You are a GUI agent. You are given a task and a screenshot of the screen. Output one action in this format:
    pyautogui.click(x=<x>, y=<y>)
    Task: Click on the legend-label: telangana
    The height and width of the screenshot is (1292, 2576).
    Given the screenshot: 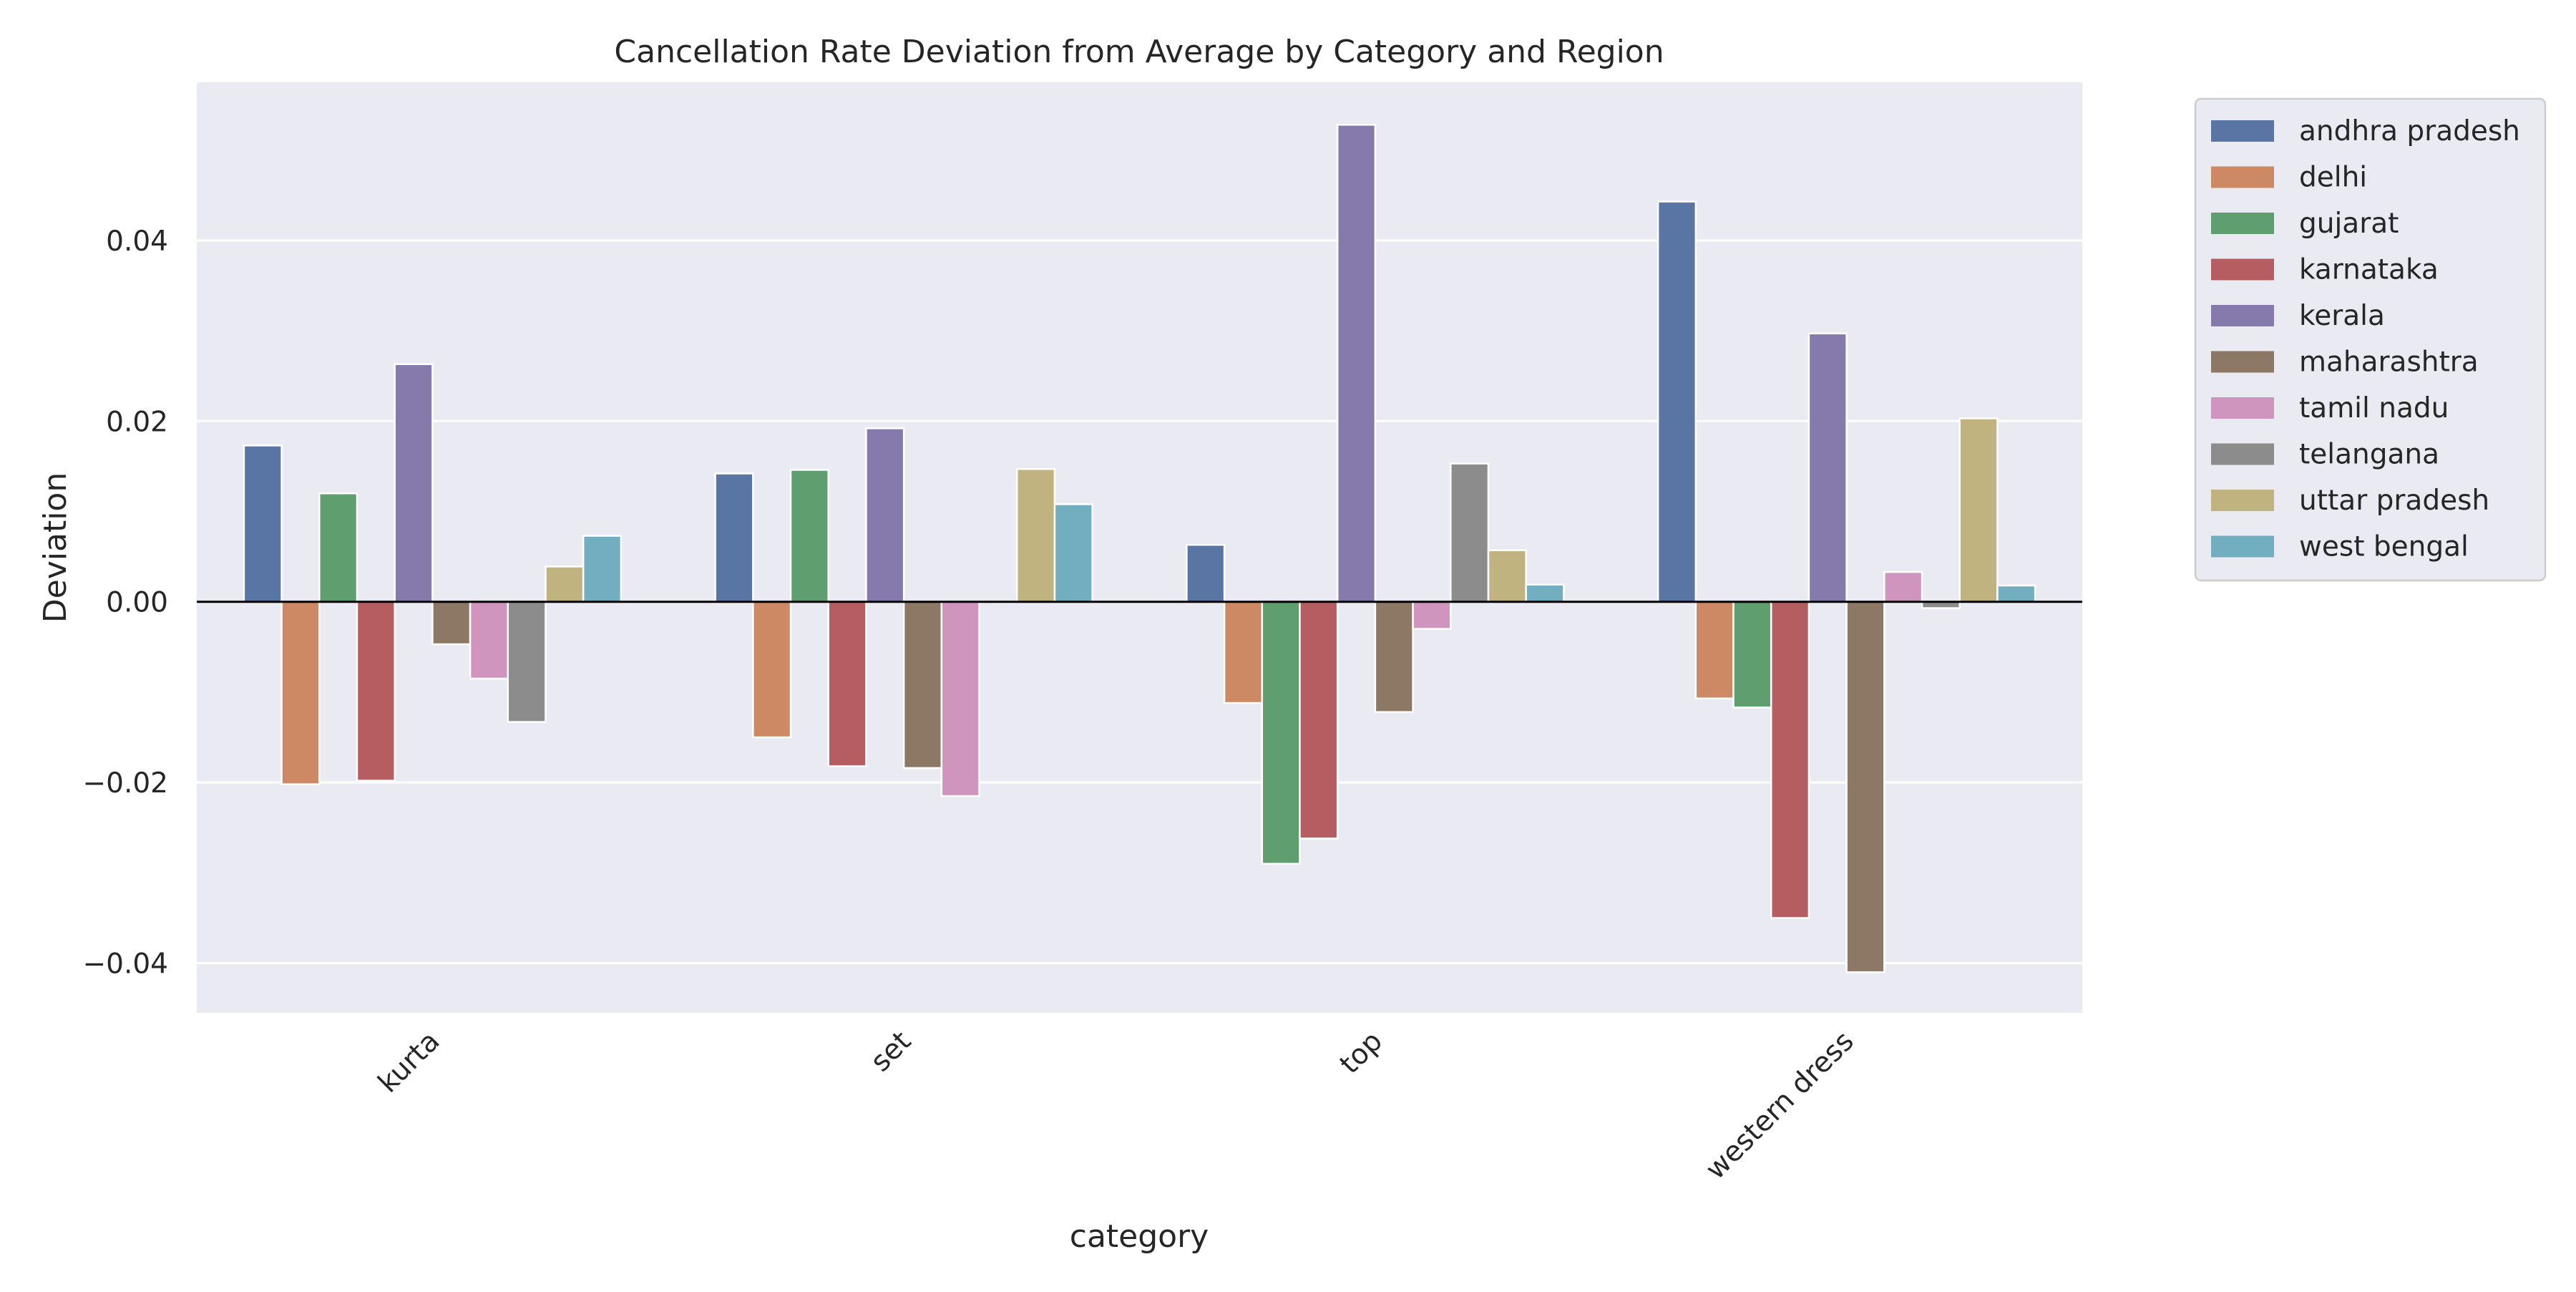 What is the action you would take?
    pyautogui.click(x=2369, y=455)
    